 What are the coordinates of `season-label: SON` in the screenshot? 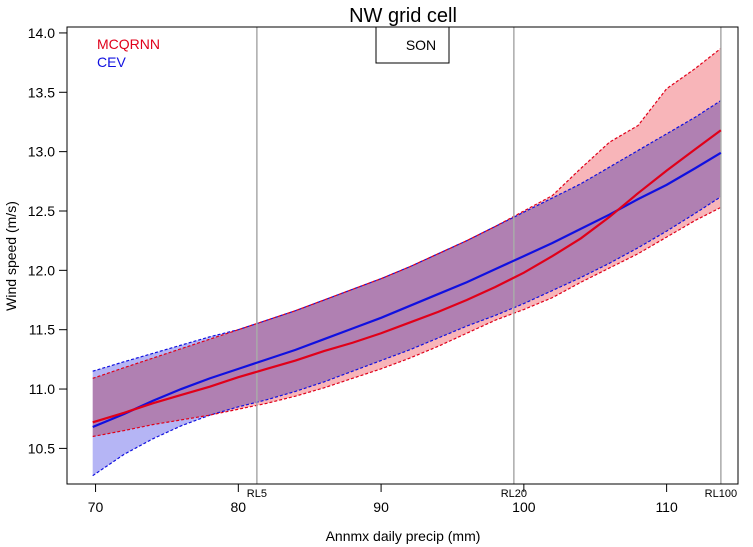 It's located at (421, 45).